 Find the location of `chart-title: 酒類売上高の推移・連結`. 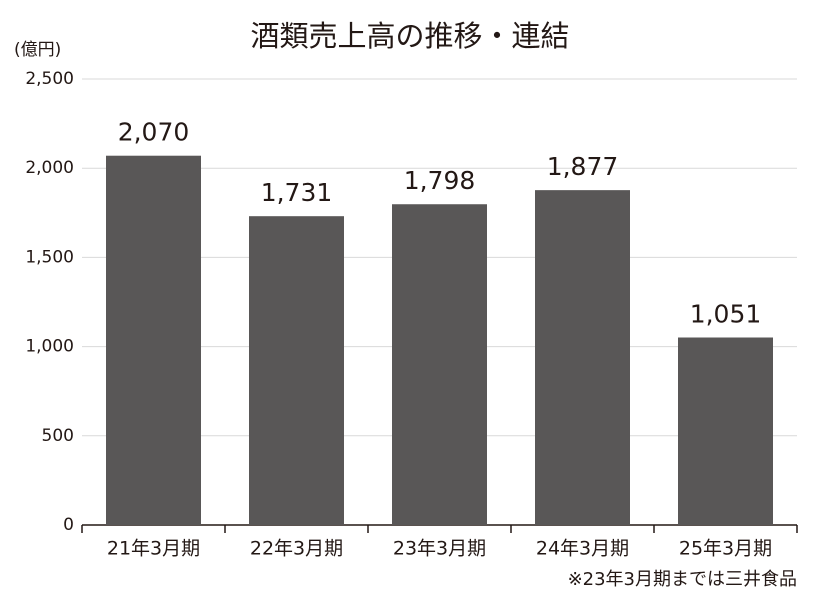

chart-title: 酒類売上高の推移・連結 is located at coordinates (409, 36).